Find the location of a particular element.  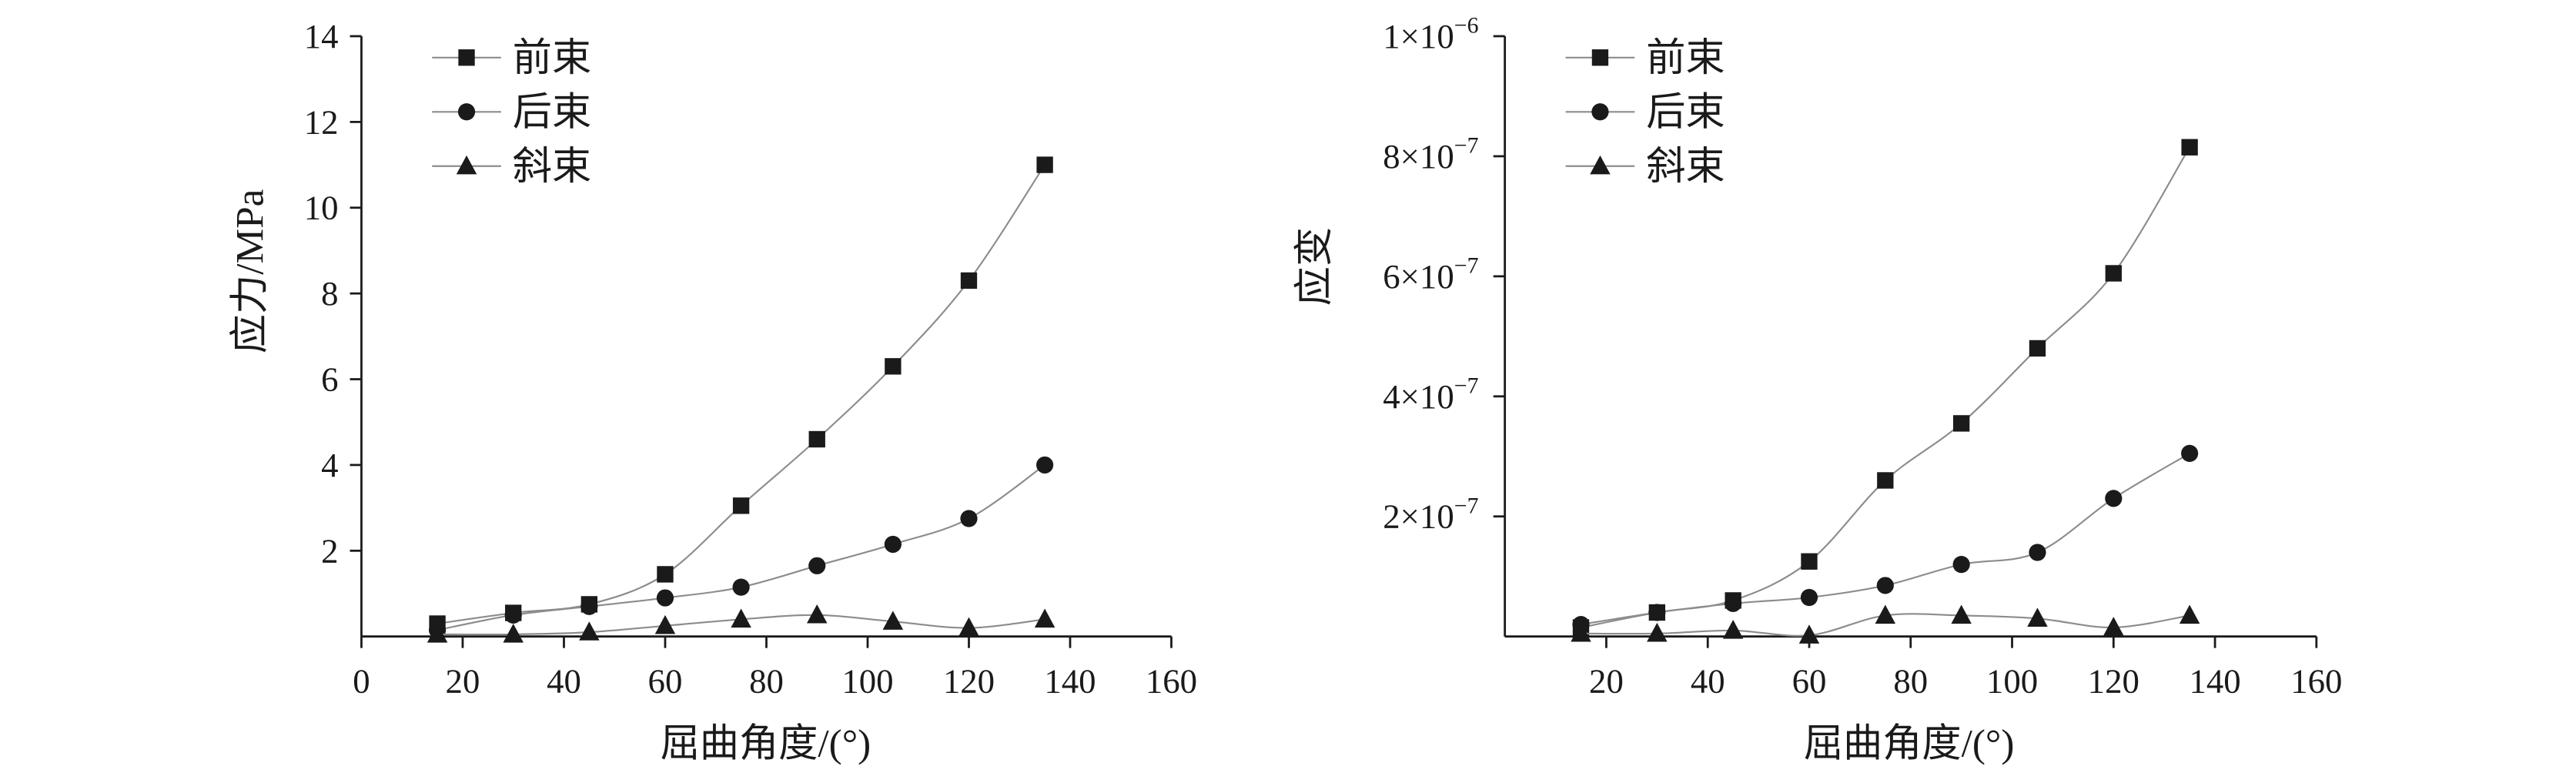

x-tick-label: 60 is located at coordinates (1810, 680).